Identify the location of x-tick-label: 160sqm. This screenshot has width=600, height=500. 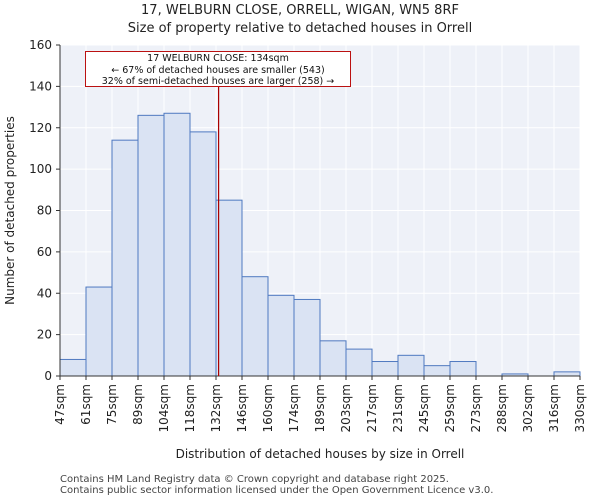
(268, 408).